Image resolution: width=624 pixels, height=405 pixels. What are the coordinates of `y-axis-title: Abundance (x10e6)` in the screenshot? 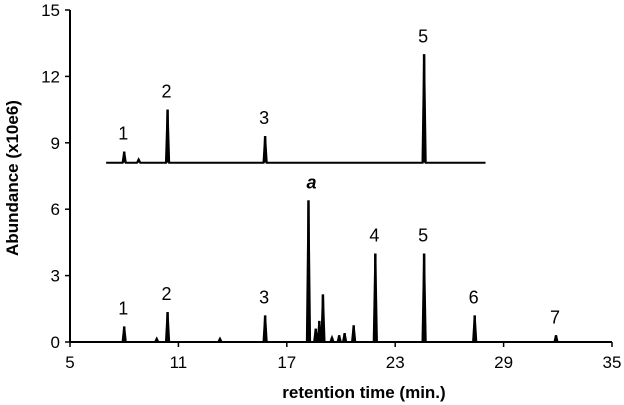 It's located at (12, 178).